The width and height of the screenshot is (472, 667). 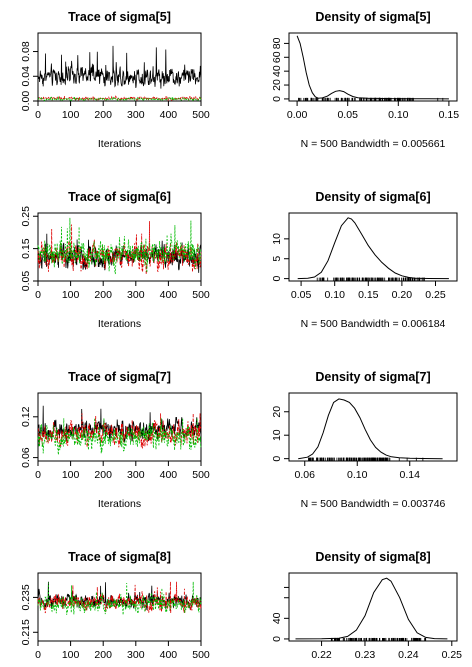 What do you see at coordinates (408, 655) in the screenshot?
I see `x-tick-label: 0.24` at bounding box center [408, 655].